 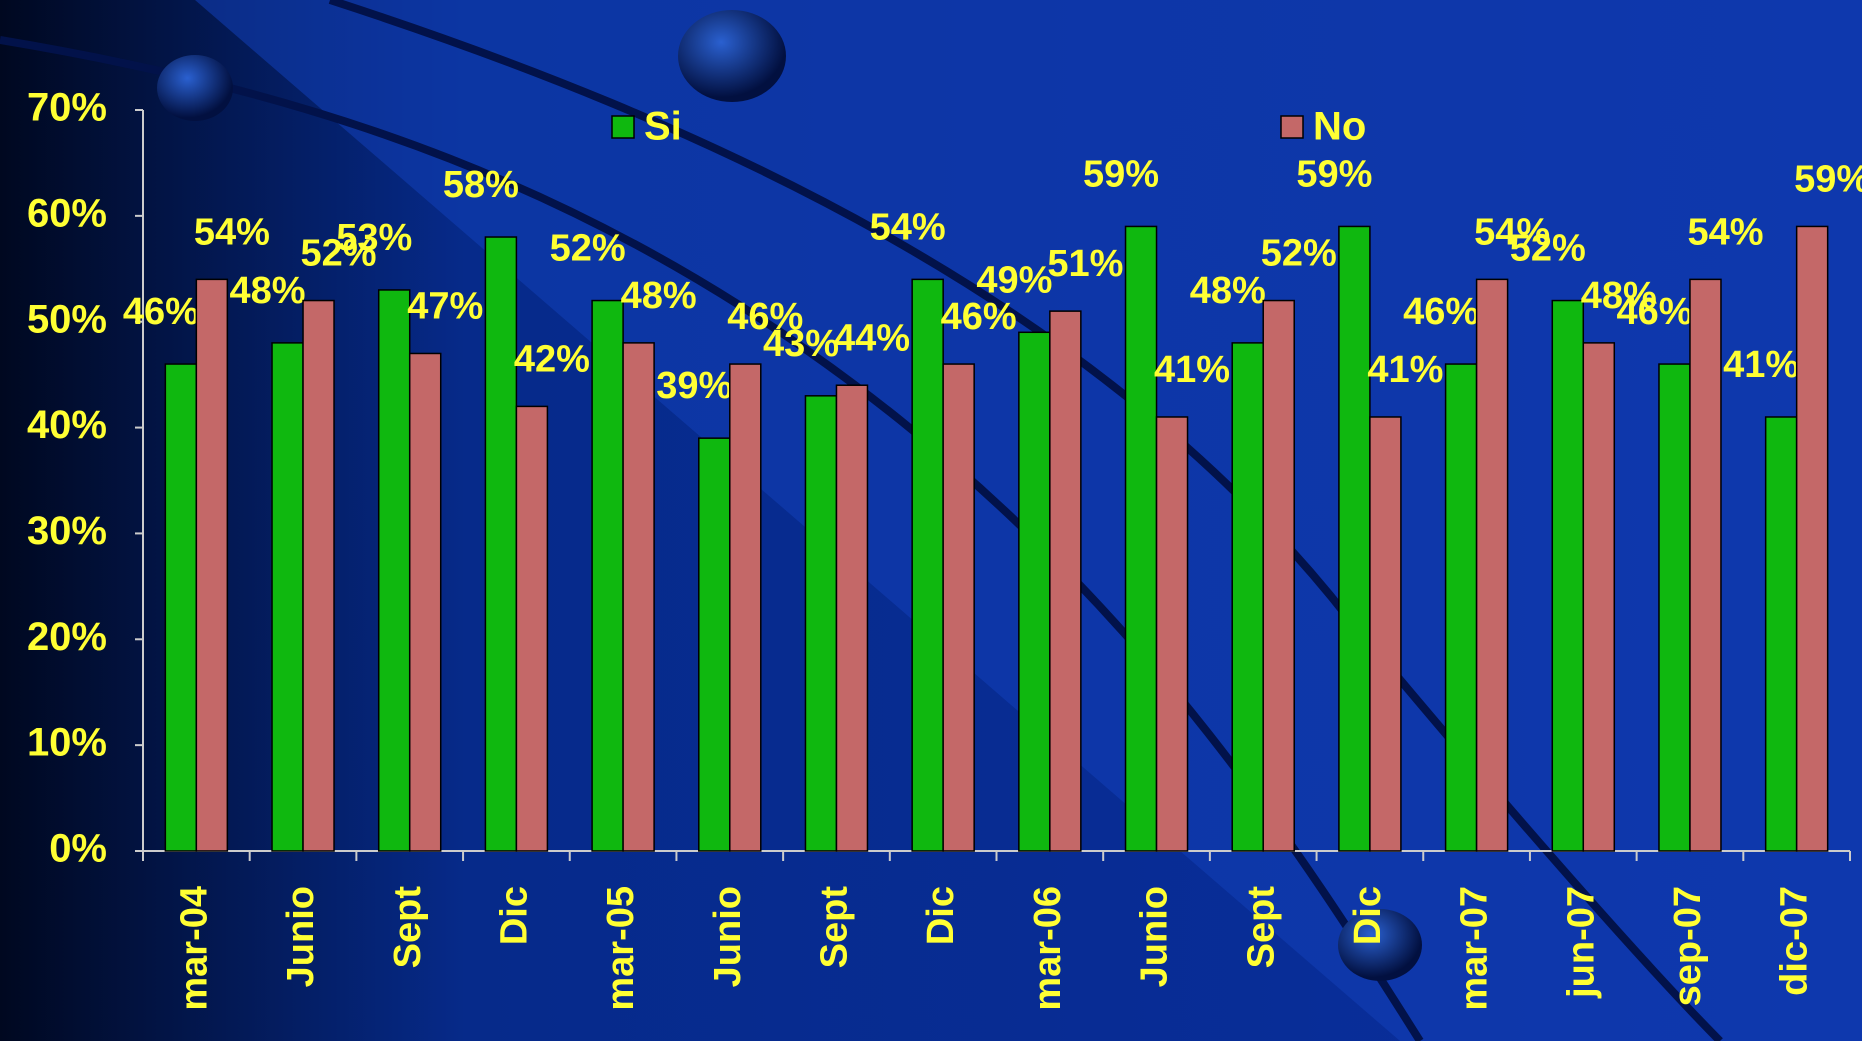 What do you see at coordinates (67, 637) in the screenshot?
I see `y-tick-label: 20%` at bounding box center [67, 637].